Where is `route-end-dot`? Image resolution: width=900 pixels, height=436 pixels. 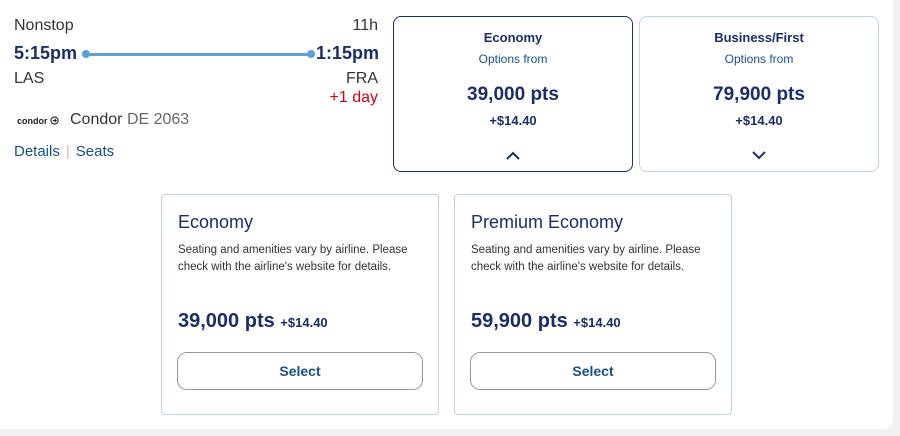 route-end-dot is located at coordinates (311, 54).